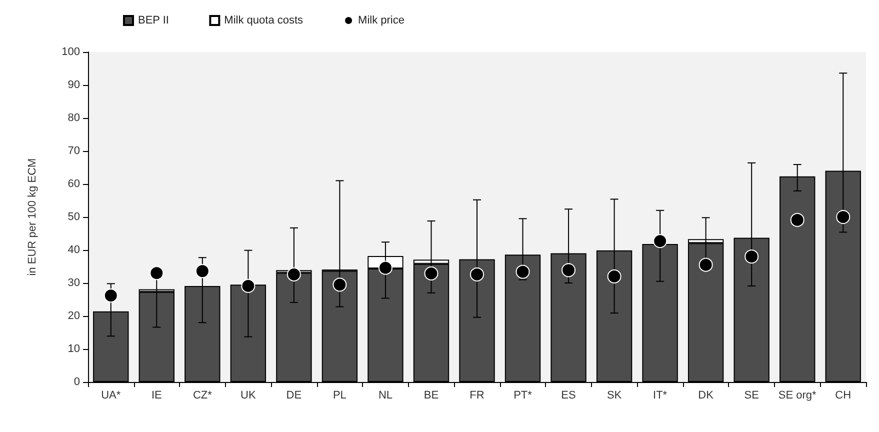 The width and height of the screenshot is (879, 432). What do you see at coordinates (32, 217) in the screenshot?
I see `y-axis-title: in EUR per 100 kg ECM` at bounding box center [32, 217].